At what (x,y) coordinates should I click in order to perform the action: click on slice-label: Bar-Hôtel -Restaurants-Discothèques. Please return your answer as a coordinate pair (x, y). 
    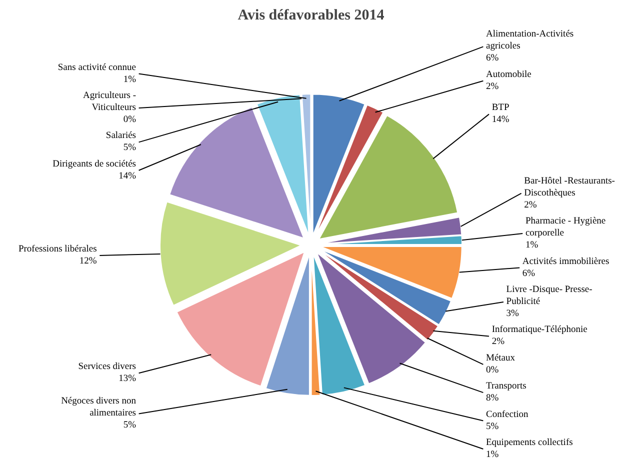
    Looking at the image, I should click on (569, 187).